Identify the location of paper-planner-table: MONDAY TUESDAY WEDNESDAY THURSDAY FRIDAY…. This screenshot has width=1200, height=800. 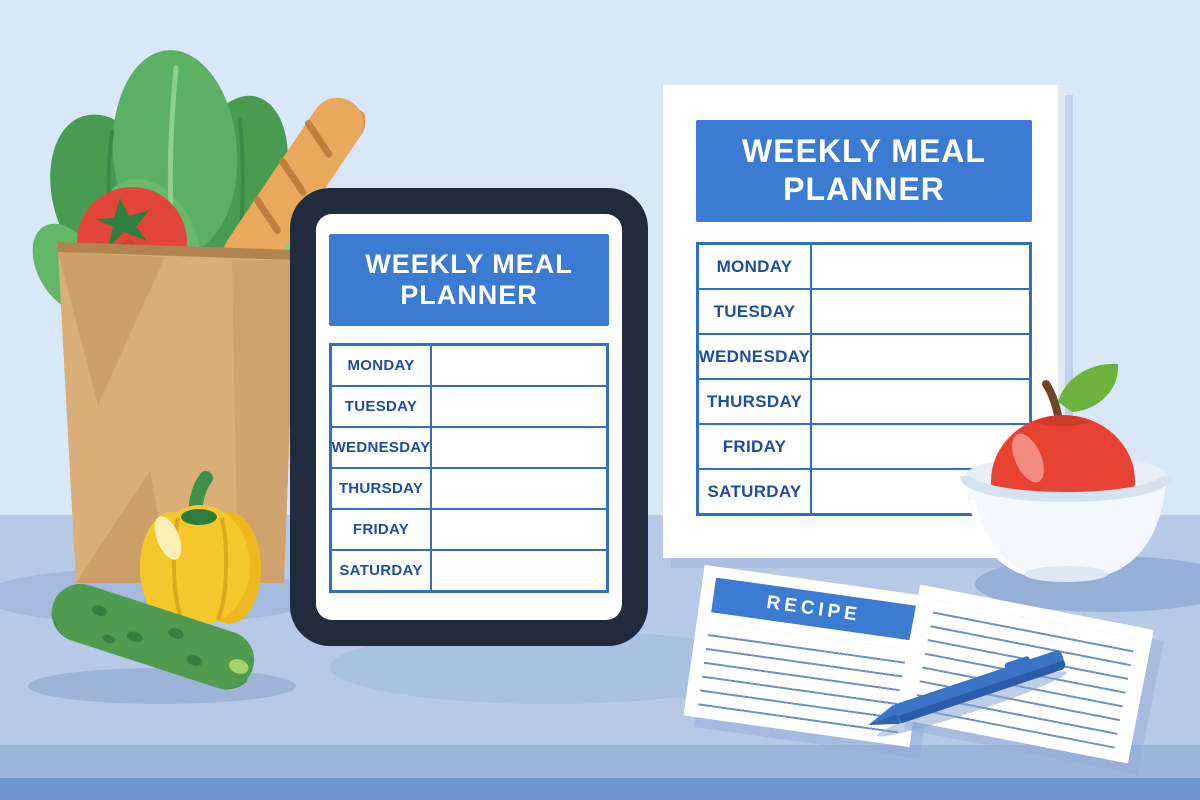
(864, 379).